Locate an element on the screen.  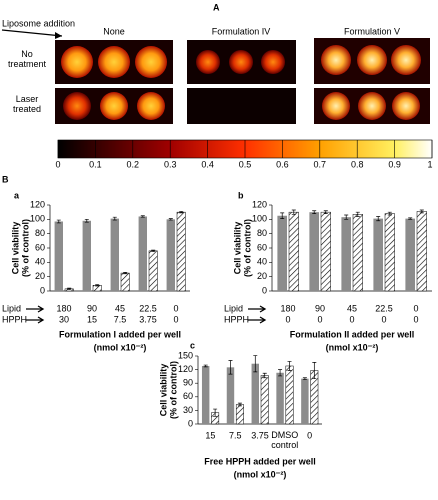
x-axis-label: Free HPPH added per well is located at coordinates (260, 461).